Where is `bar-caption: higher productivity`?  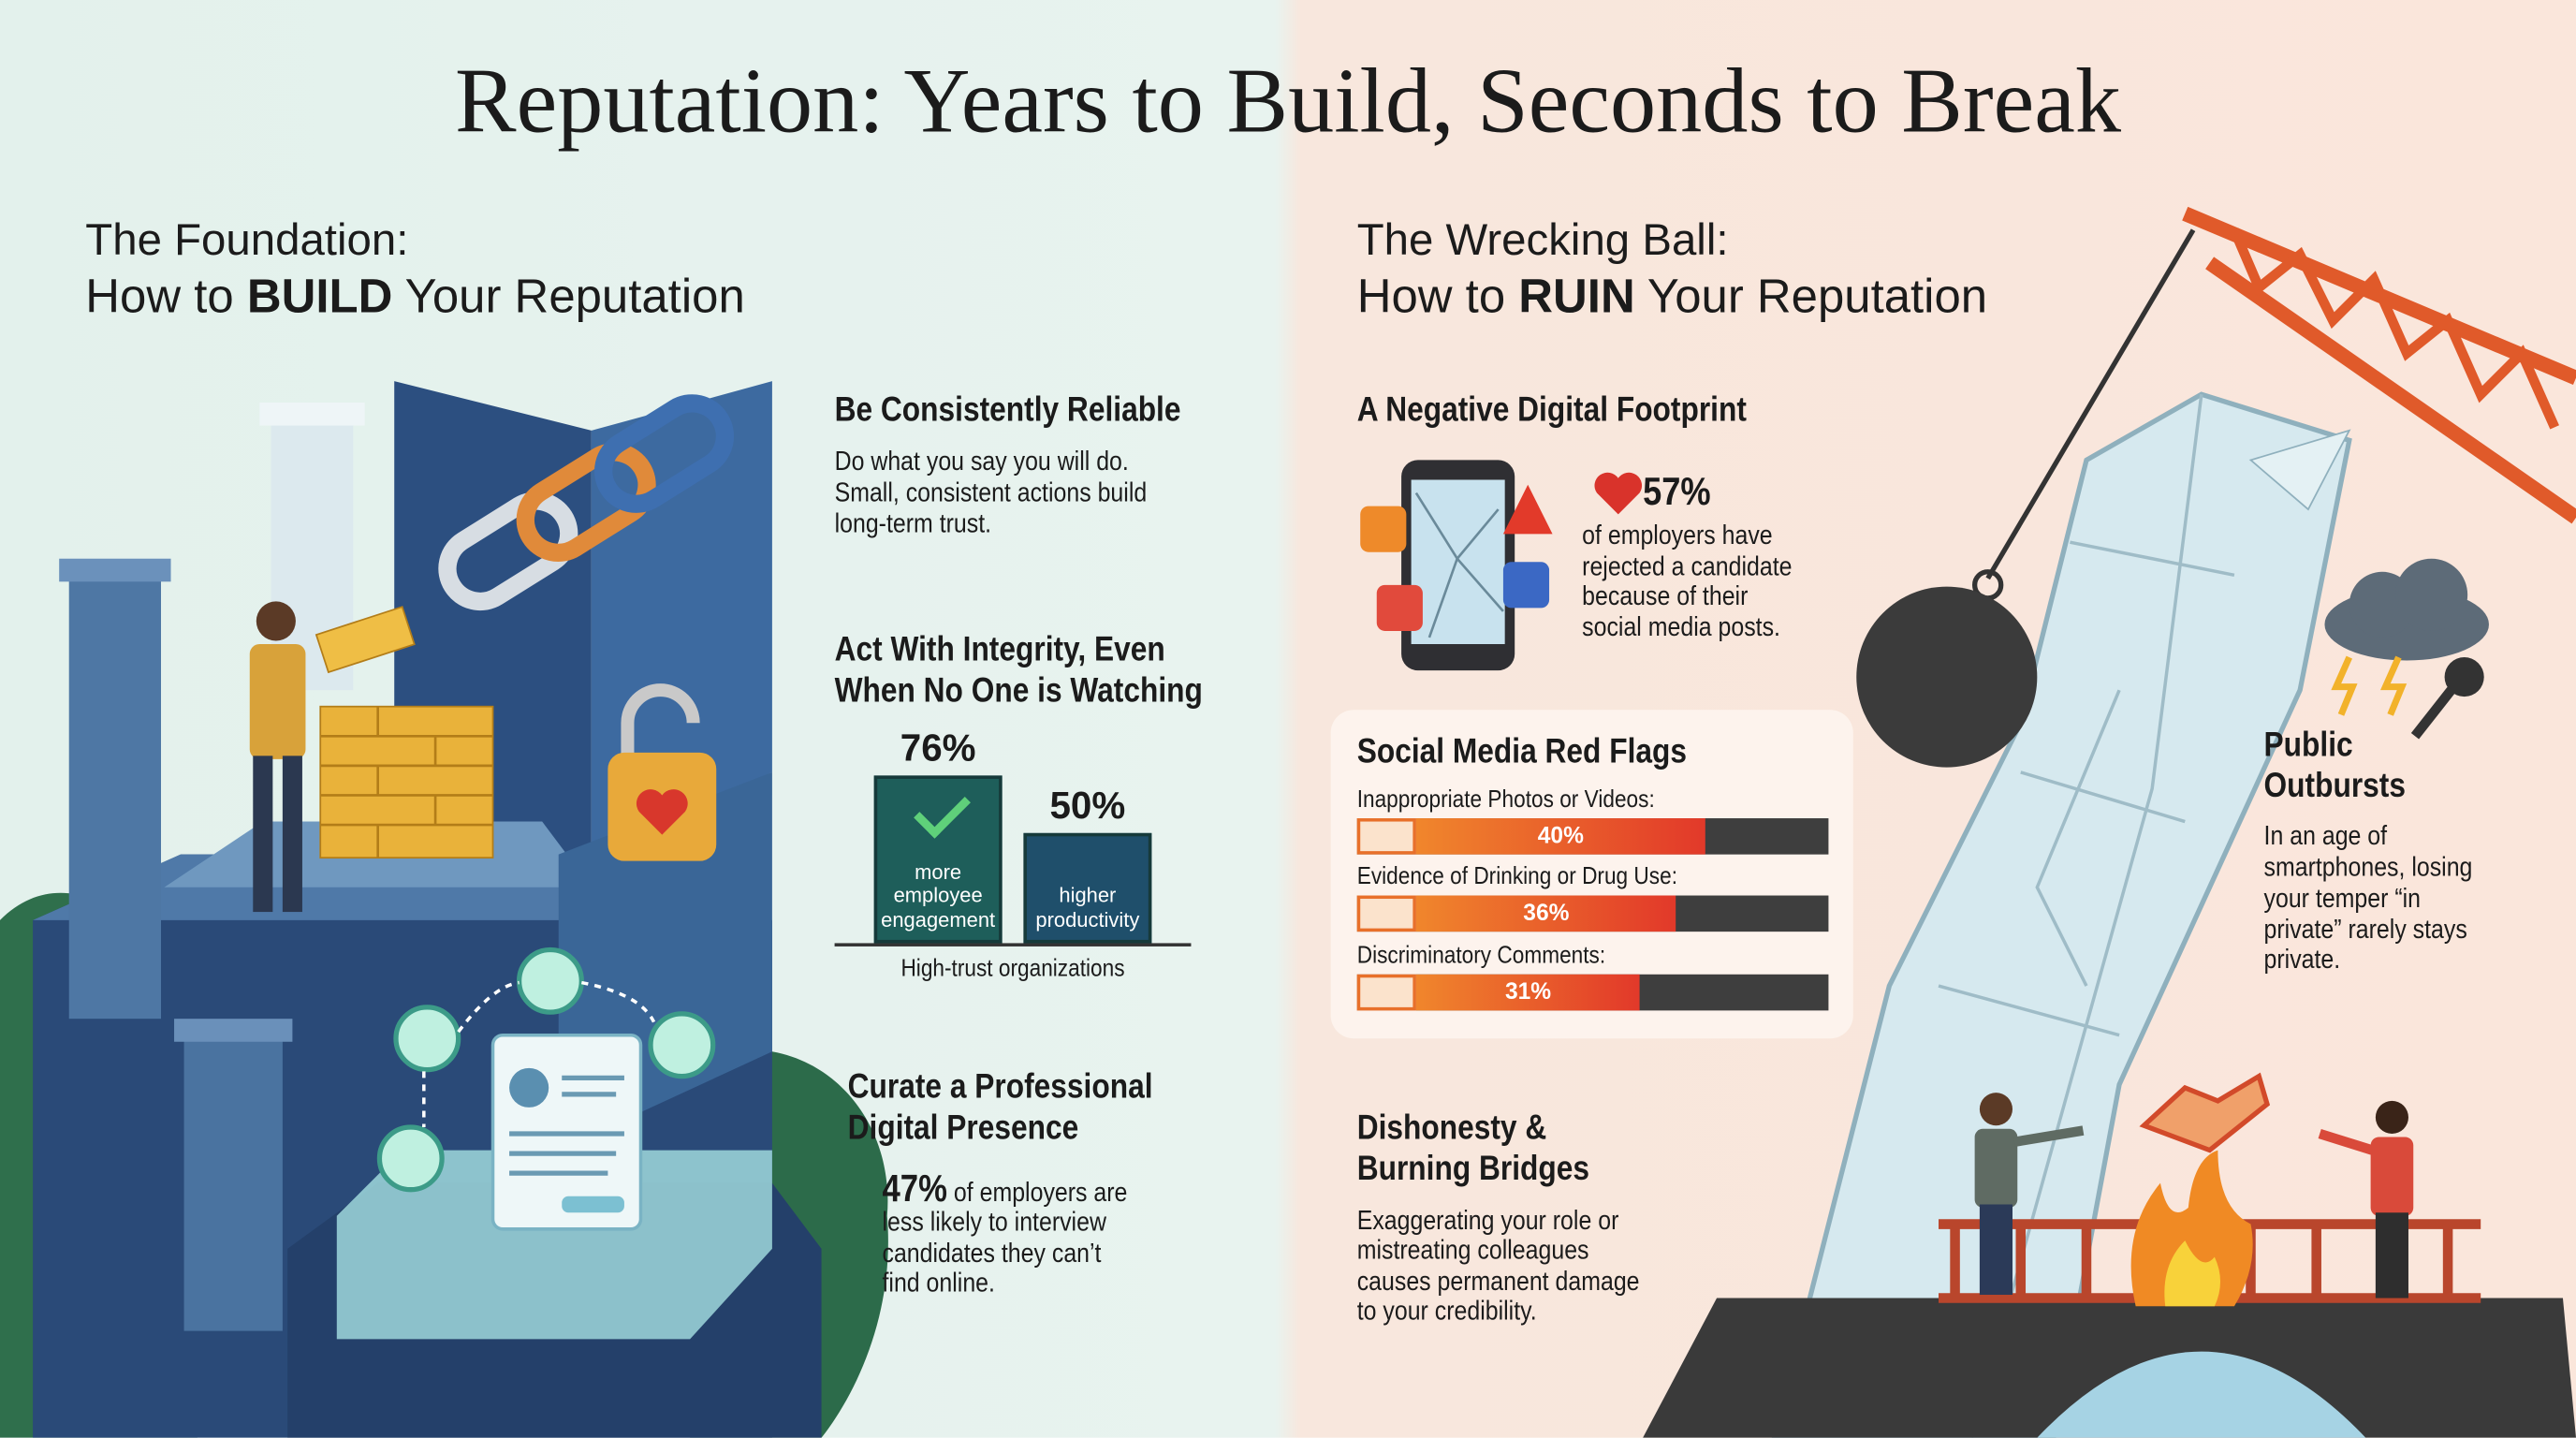 bar-caption: higher productivity is located at coordinates (1088, 908).